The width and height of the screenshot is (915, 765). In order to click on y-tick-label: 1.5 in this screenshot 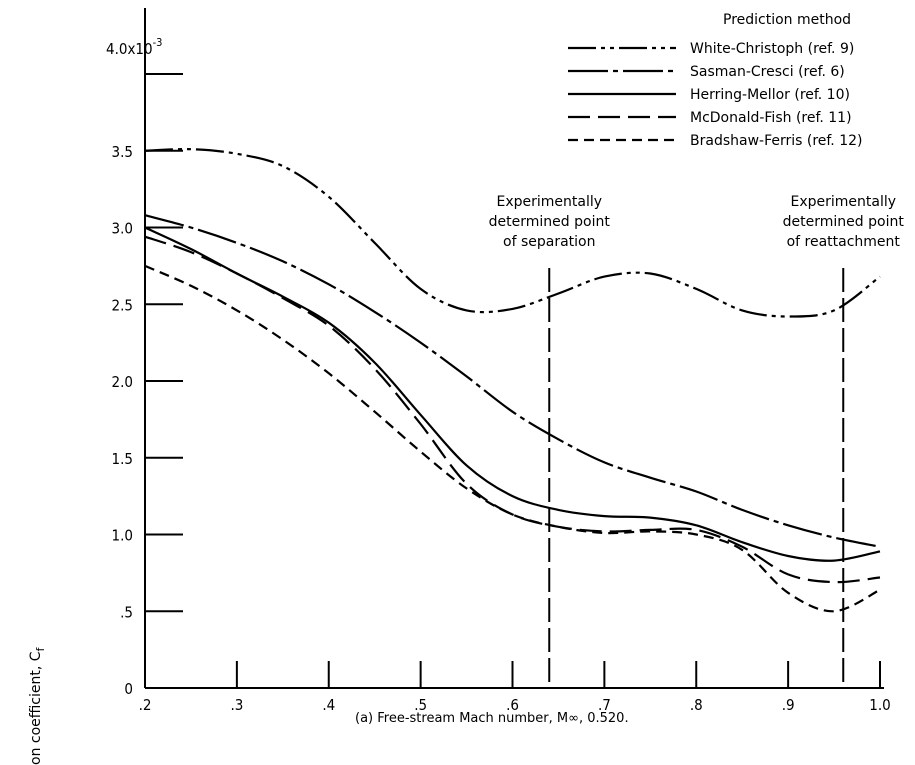, I will do `click(122, 459)`.